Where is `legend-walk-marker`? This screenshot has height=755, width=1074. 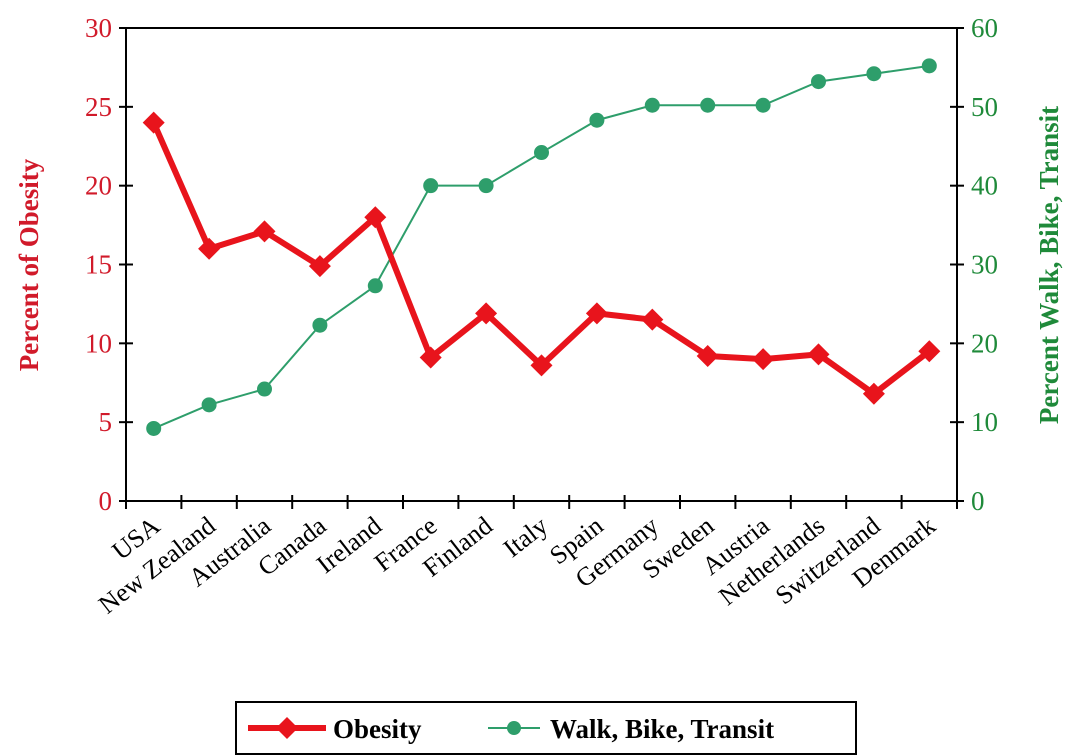
legend-walk-marker is located at coordinates (514, 728).